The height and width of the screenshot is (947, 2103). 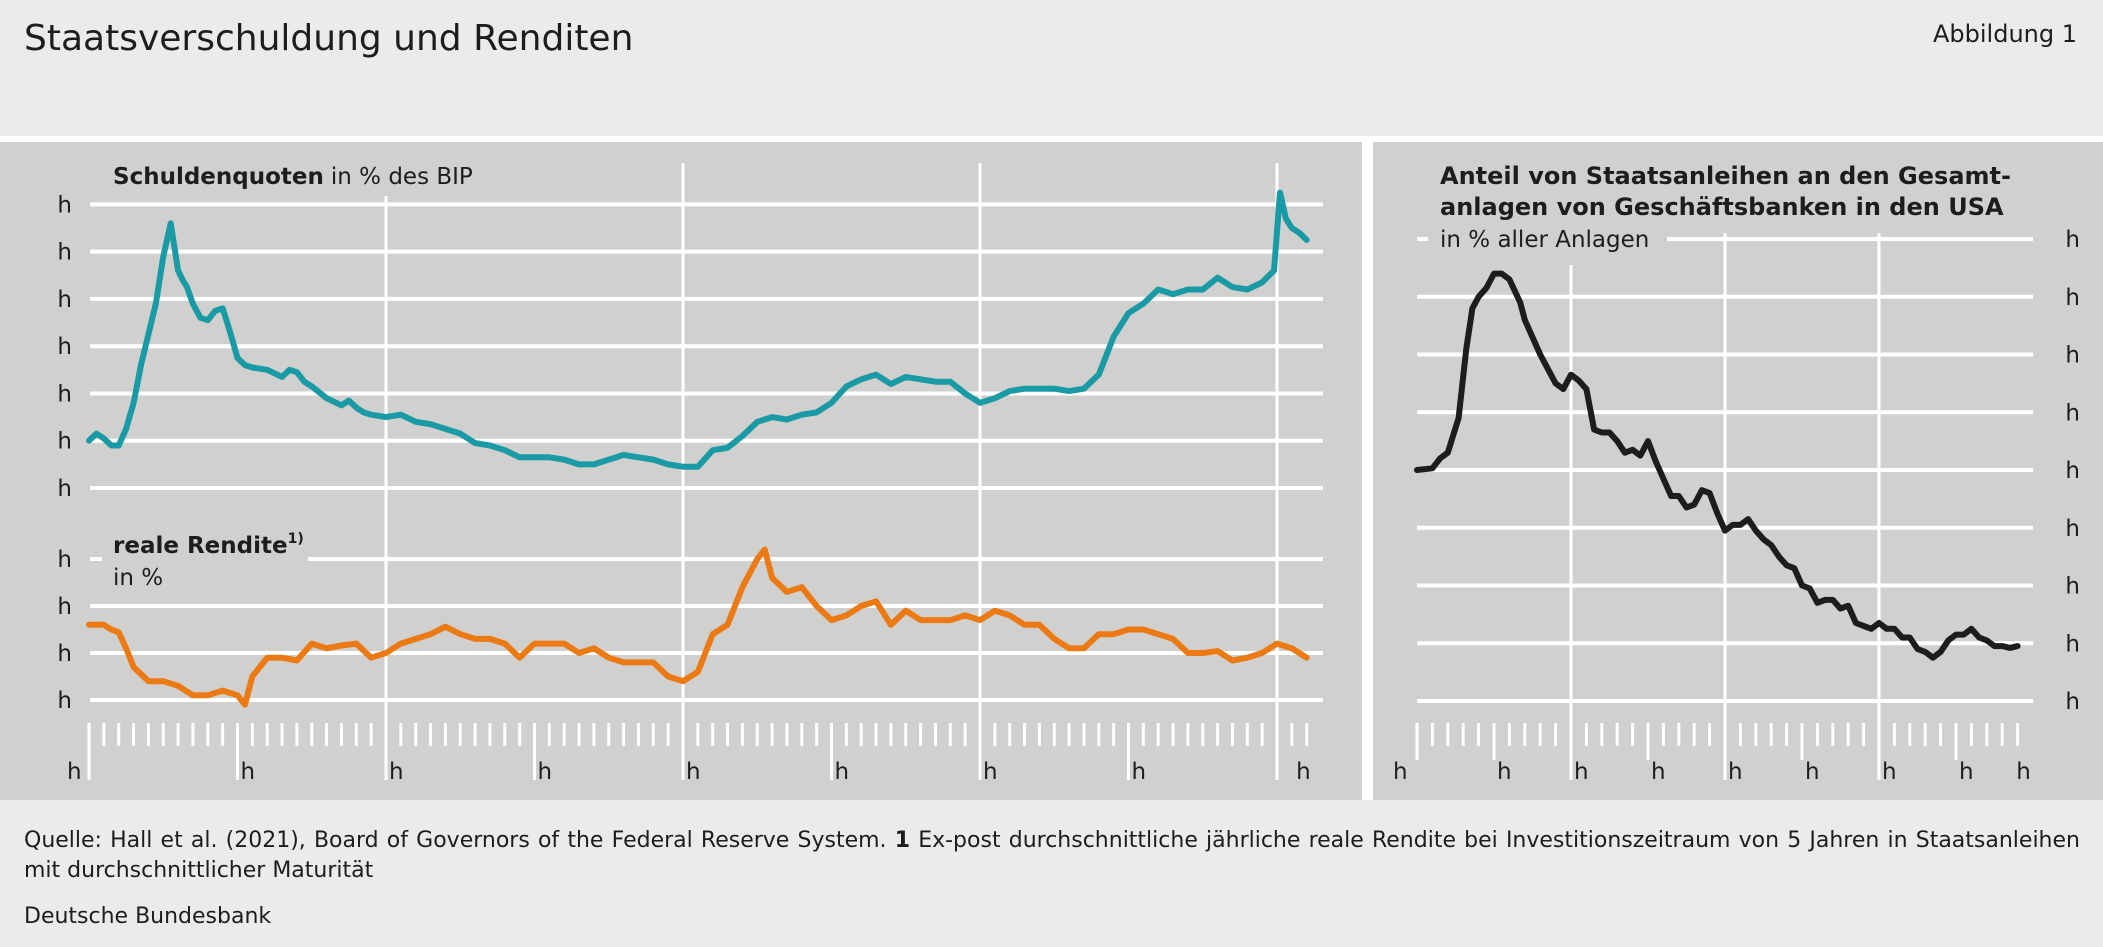 What do you see at coordinates (296, 539) in the screenshot?
I see `footnote-sup: 1)` at bounding box center [296, 539].